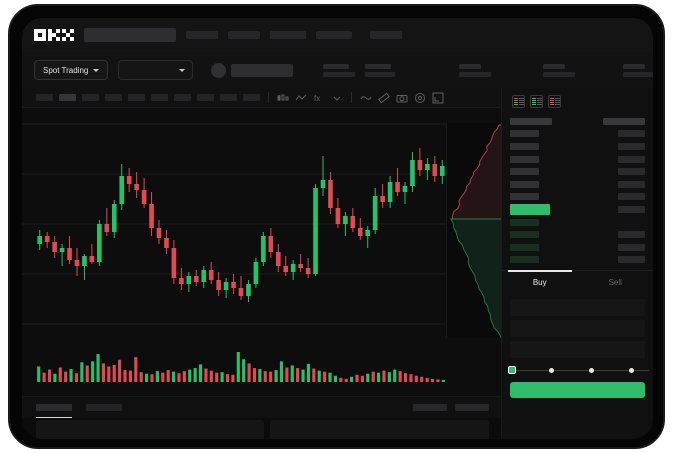  What do you see at coordinates (577, 121) in the screenshot?
I see `orderbook-header` at bounding box center [577, 121].